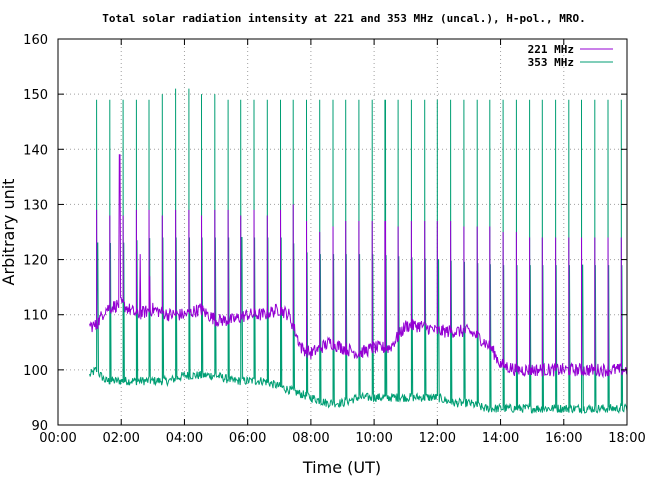 The width and height of the screenshot is (650, 480). Describe the element at coordinates (437, 438) in the screenshot. I see `x-tick-label: 12:00` at that location.